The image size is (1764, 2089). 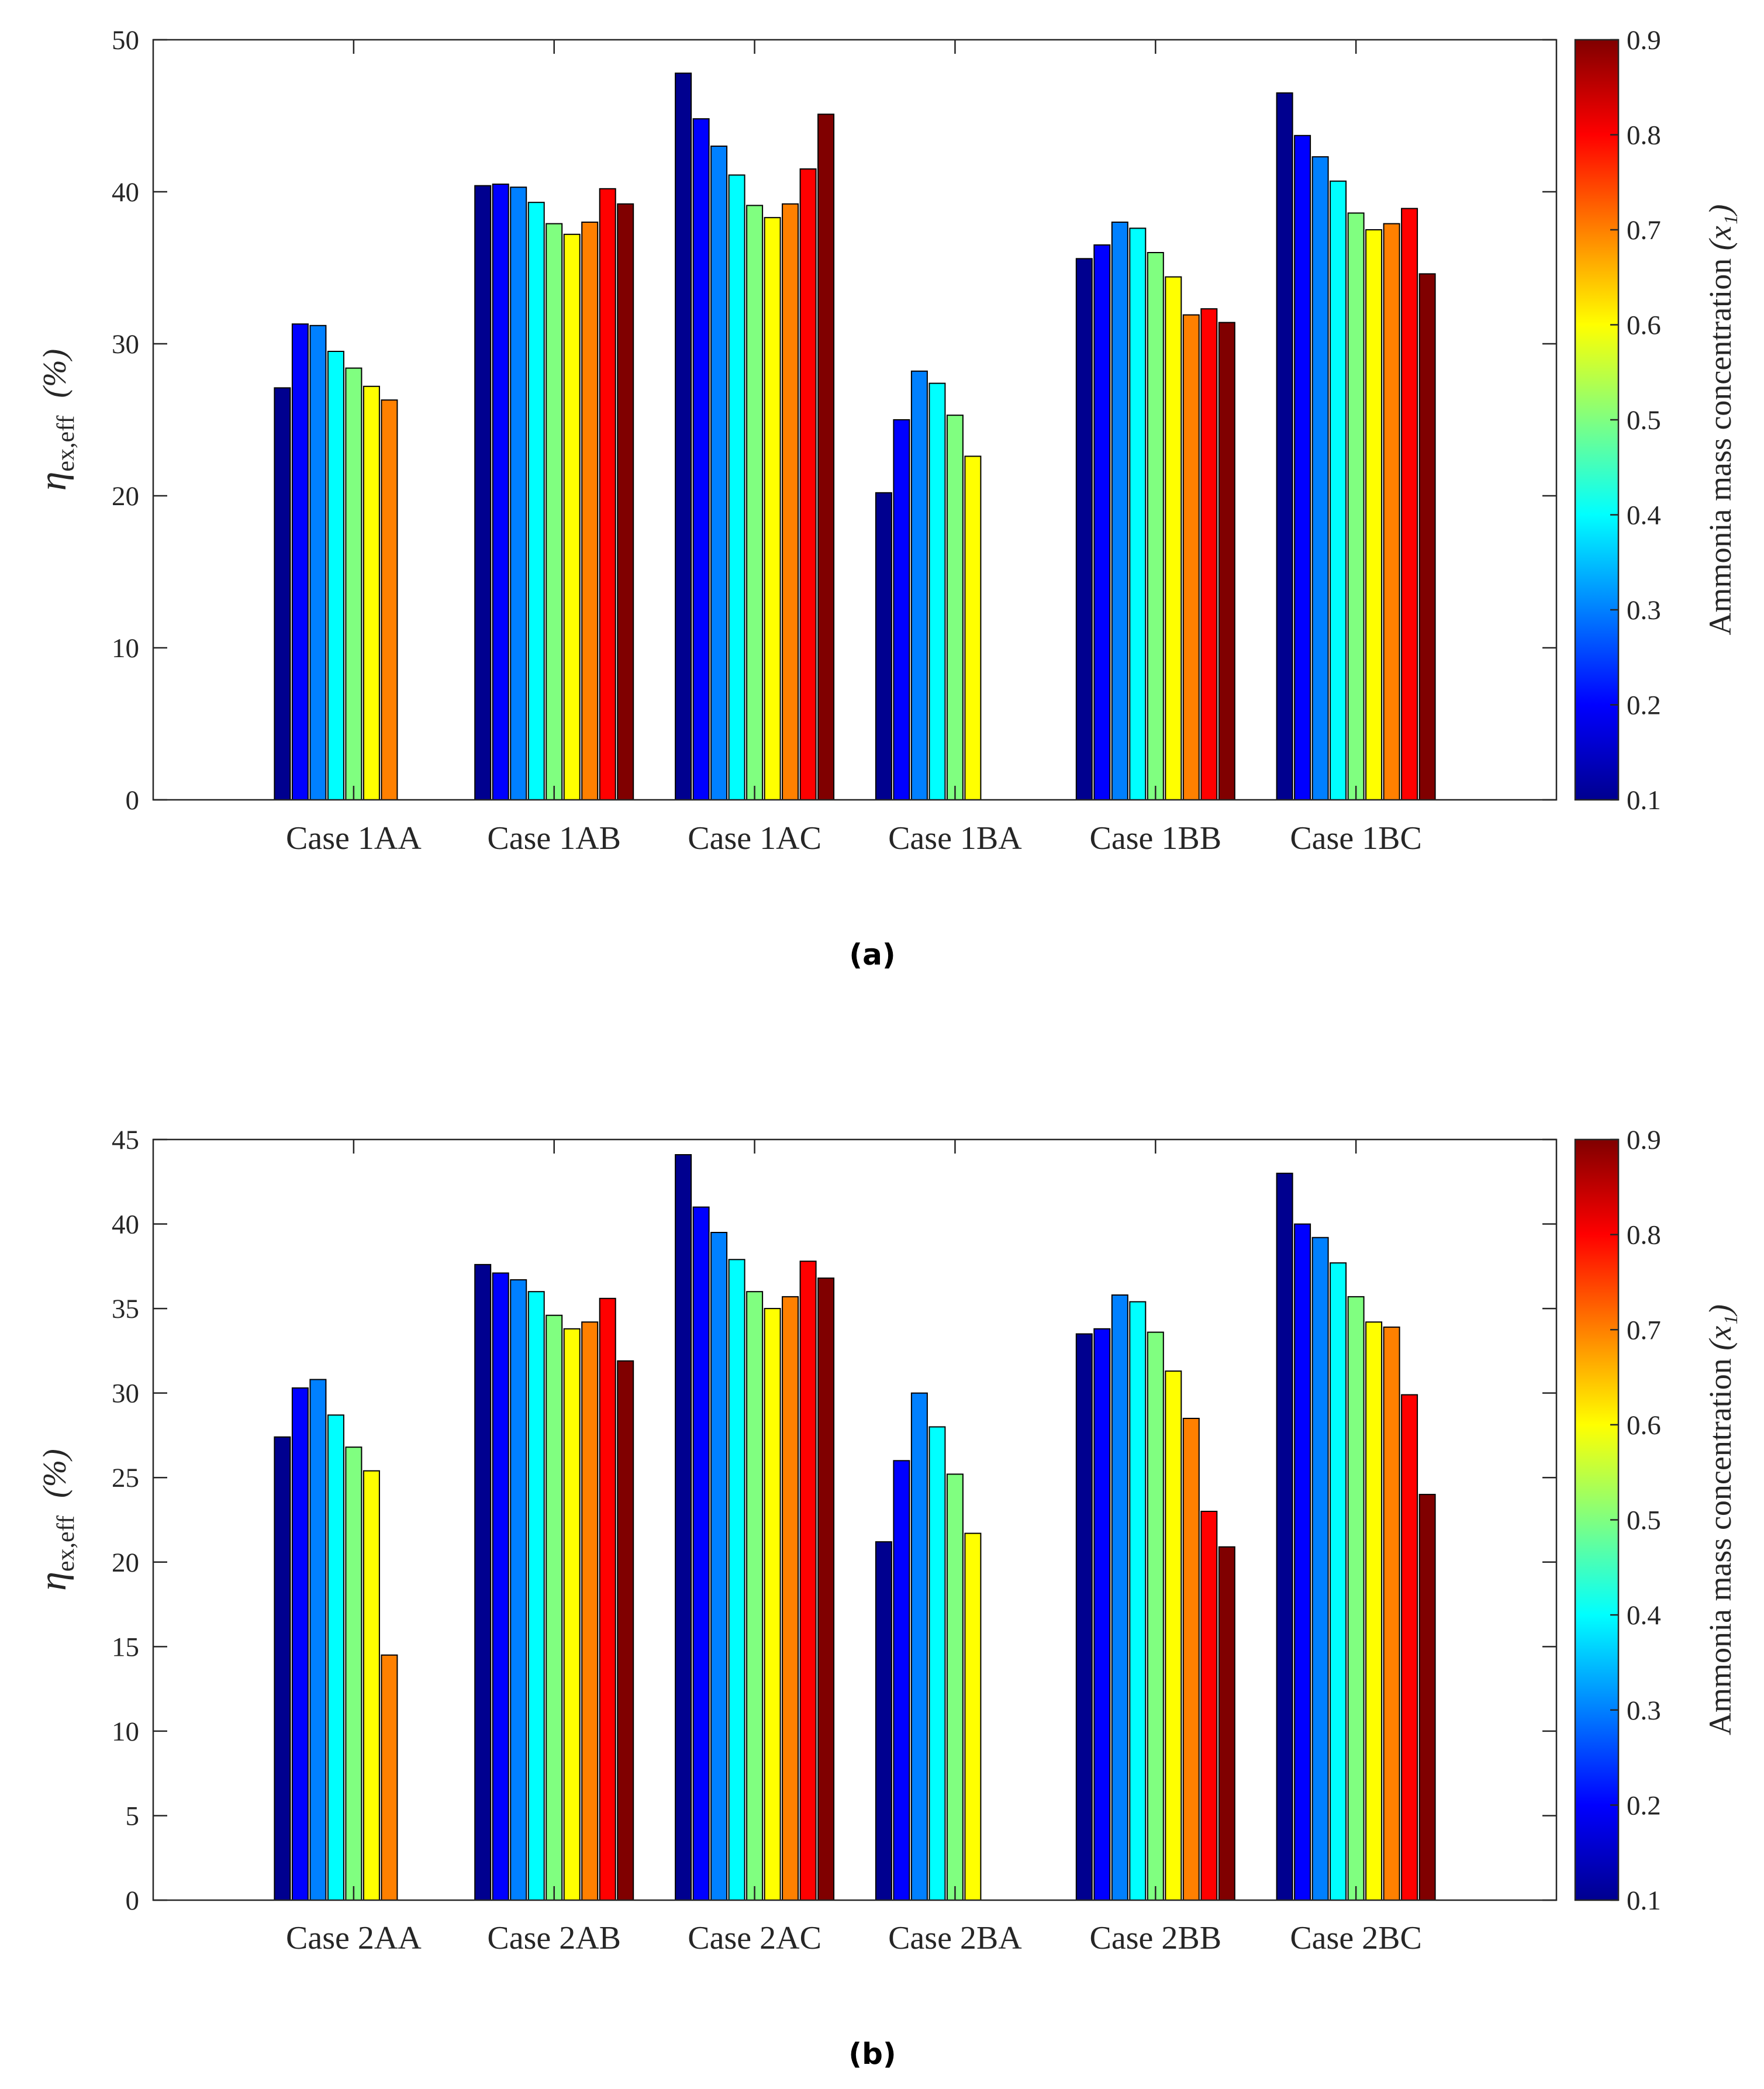 I want to click on bar-case-1bb-s2, so click(x=1102, y=522).